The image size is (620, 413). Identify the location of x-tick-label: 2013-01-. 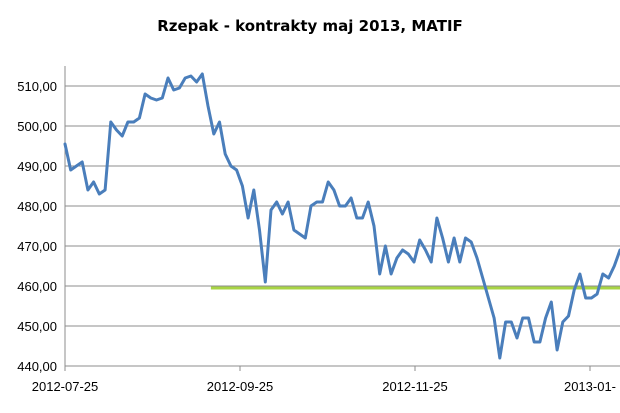
(590, 386).